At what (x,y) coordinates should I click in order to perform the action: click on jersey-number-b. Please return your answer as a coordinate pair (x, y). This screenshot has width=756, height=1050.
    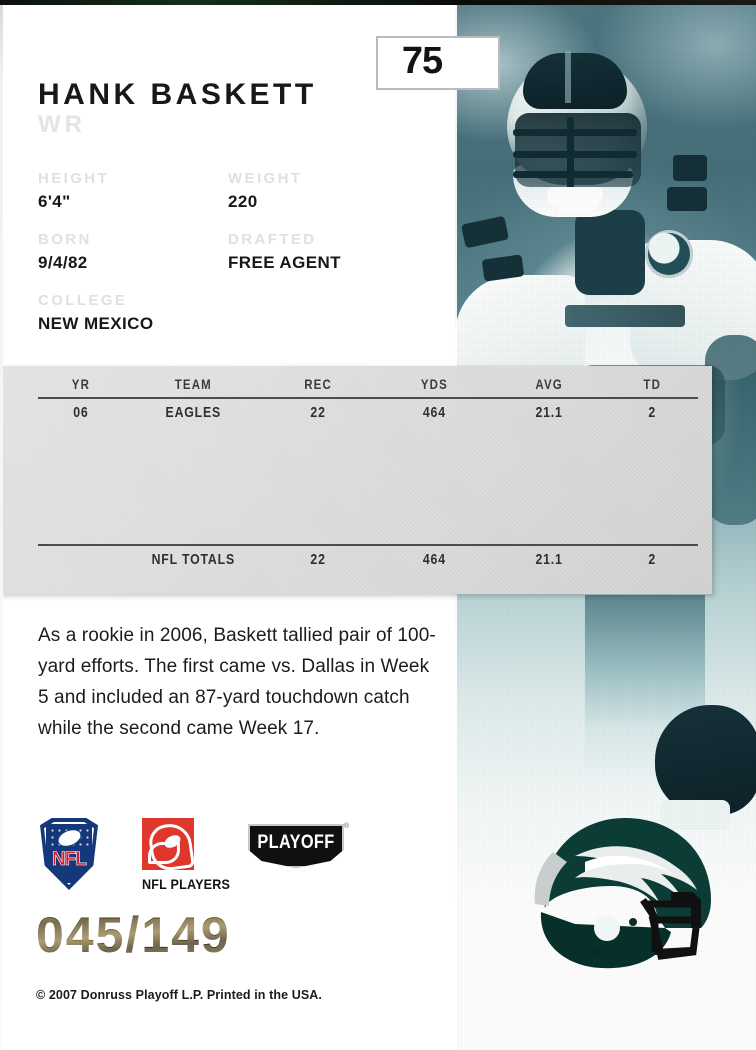
    Looking at the image, I should click on (687, 199).